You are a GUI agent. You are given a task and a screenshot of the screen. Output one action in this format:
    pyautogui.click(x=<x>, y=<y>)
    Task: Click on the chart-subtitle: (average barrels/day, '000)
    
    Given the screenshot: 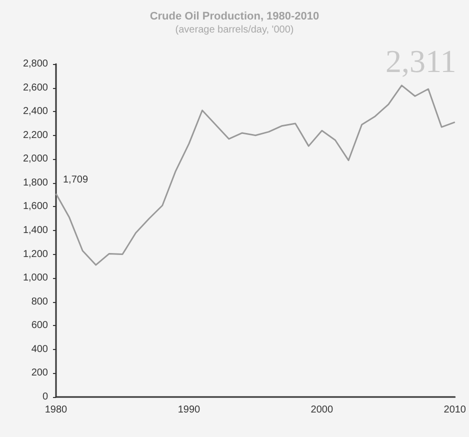 What is the action you would take?
    pyautogui.click(x=234, y=30)
    